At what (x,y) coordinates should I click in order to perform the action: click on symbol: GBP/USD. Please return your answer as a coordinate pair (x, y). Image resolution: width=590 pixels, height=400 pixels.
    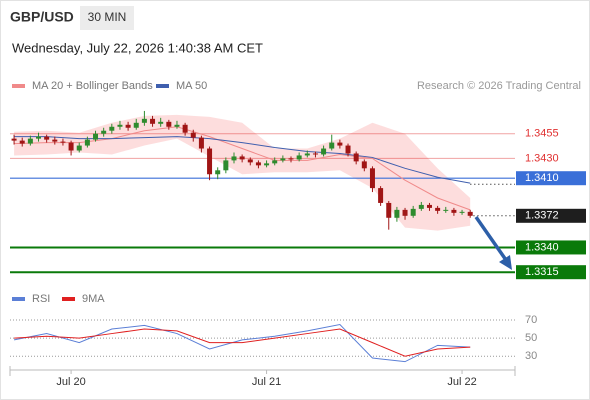
    Looking at the image, I should click on (42, 17).